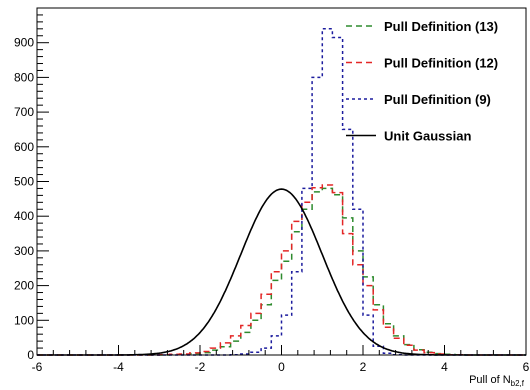 This screenshot has height=390, width=530. Describe the element at coordinates (427, 136) in the screenshot. I see `legend-label-unit-gaussian: Unit Gaussian` at that location.